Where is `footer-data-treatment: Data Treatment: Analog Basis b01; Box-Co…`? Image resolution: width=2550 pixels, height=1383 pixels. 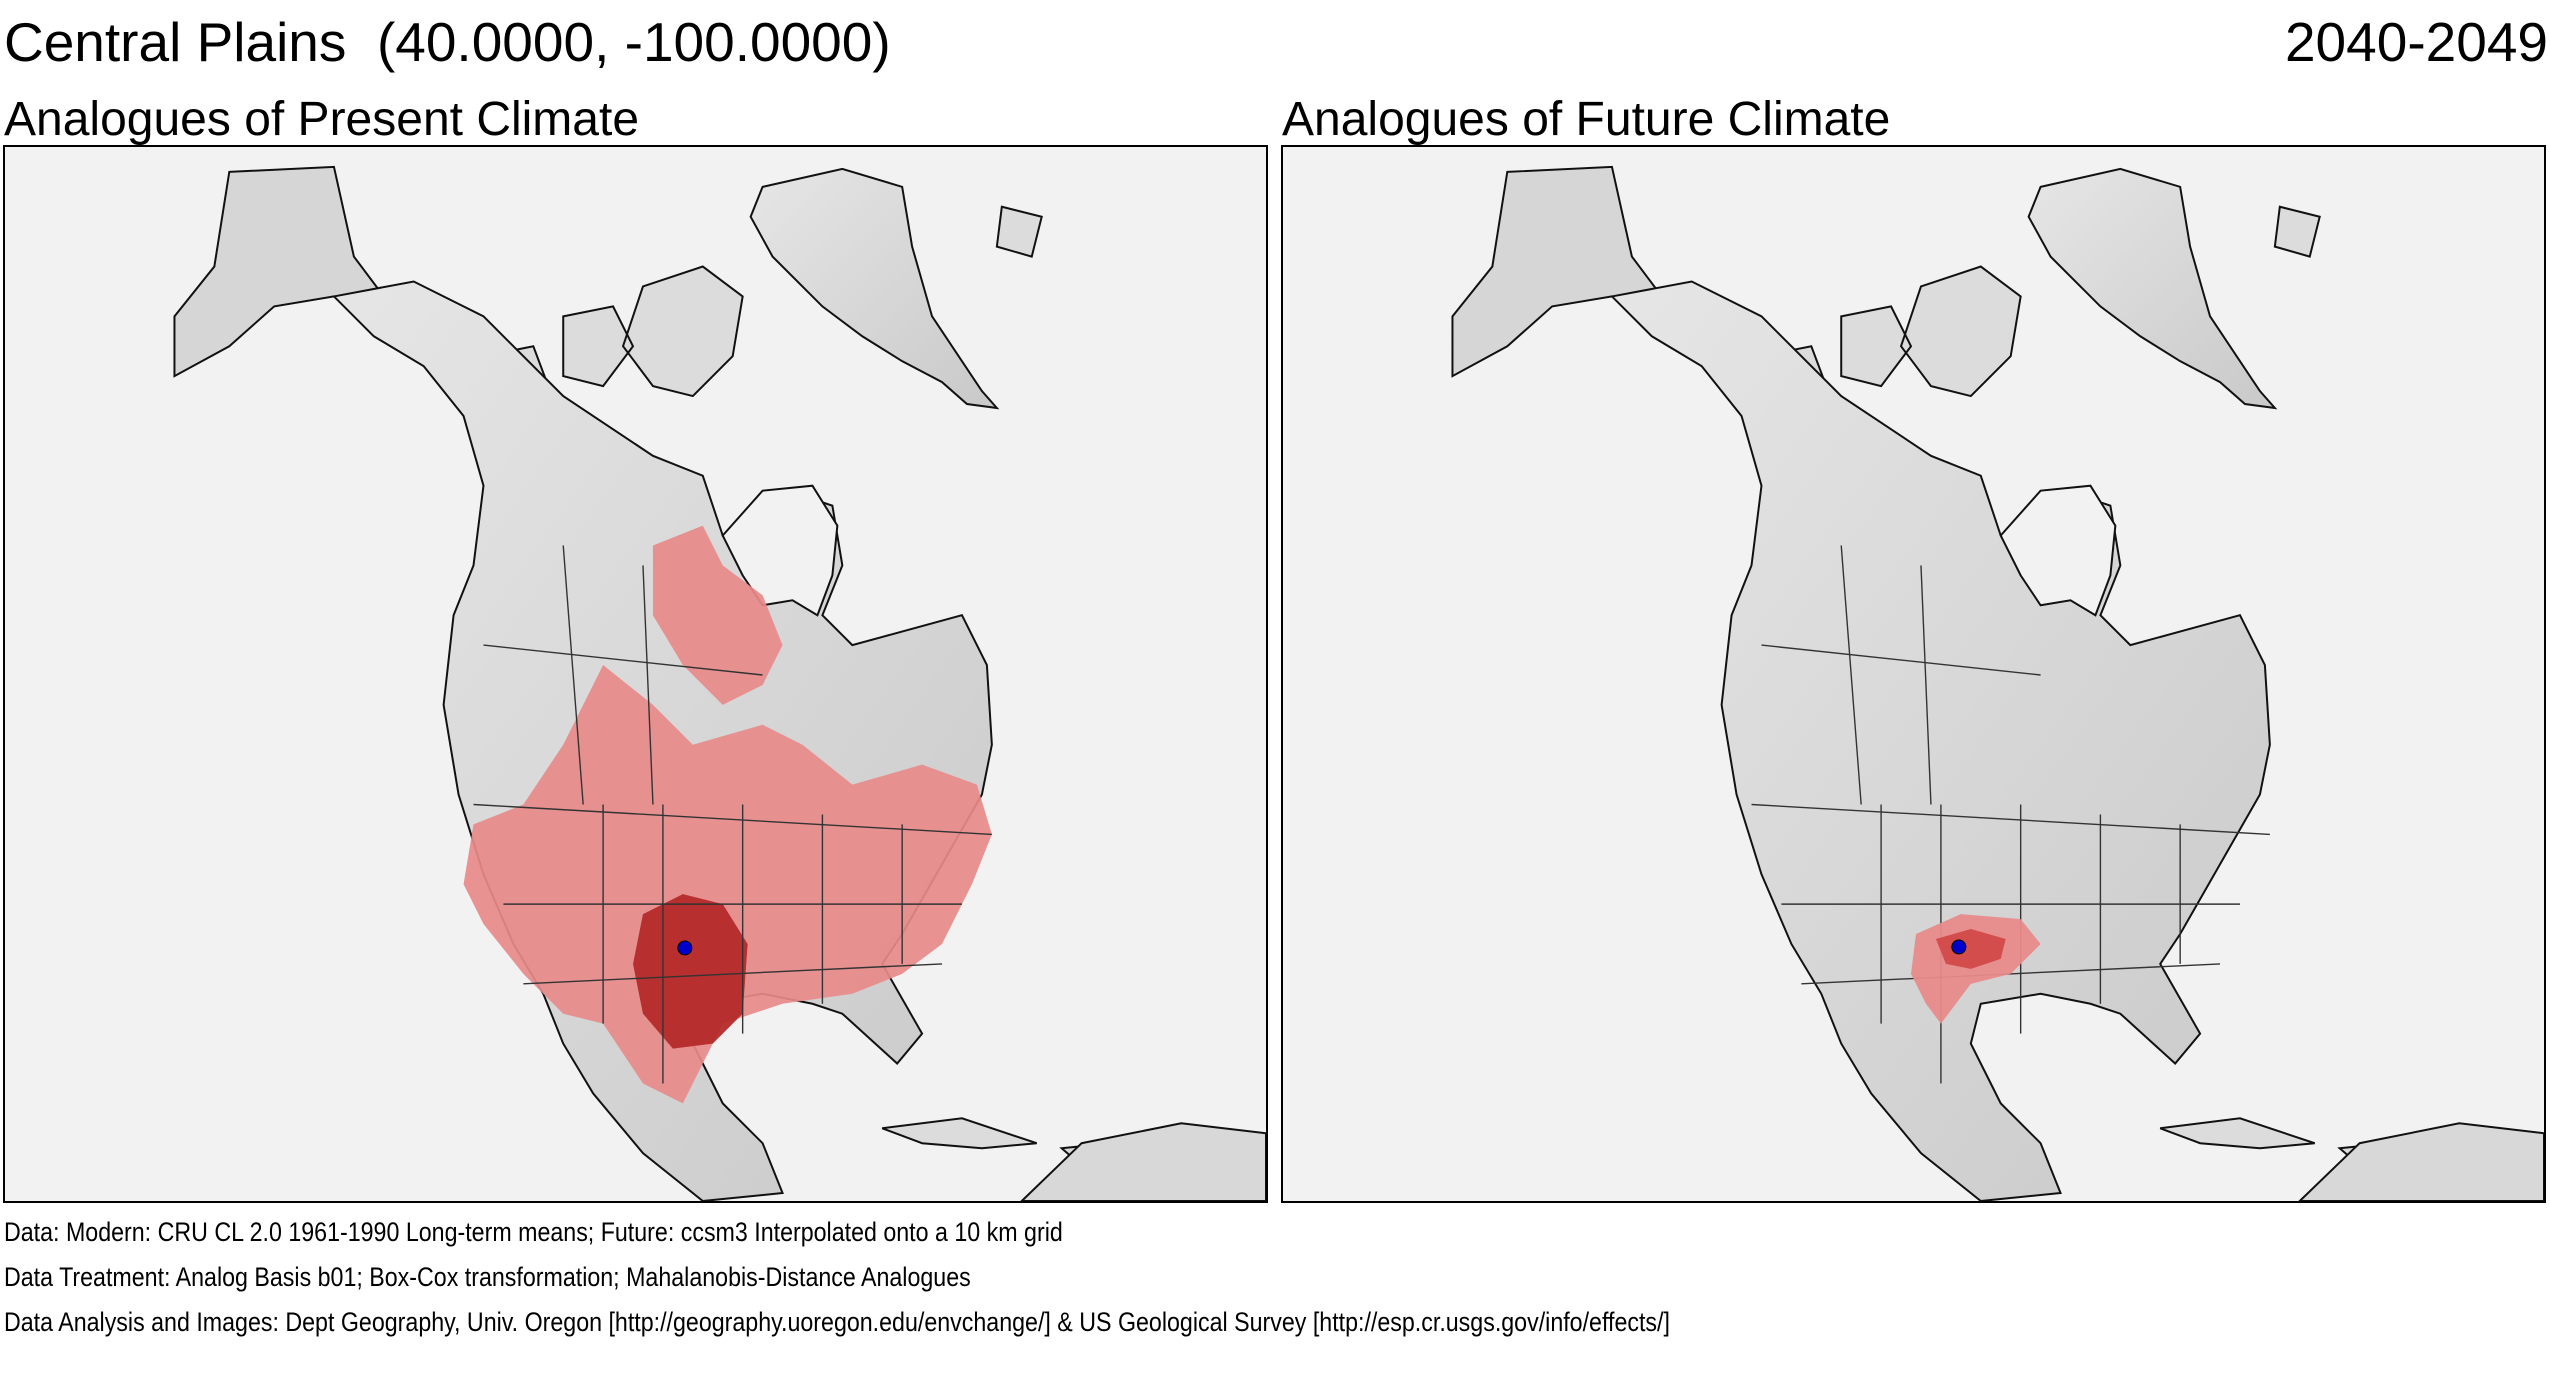
footer-data-treatment: Data Treatment: Analog Basis b01; Box-Co… is located at coordinates (487, 1277).